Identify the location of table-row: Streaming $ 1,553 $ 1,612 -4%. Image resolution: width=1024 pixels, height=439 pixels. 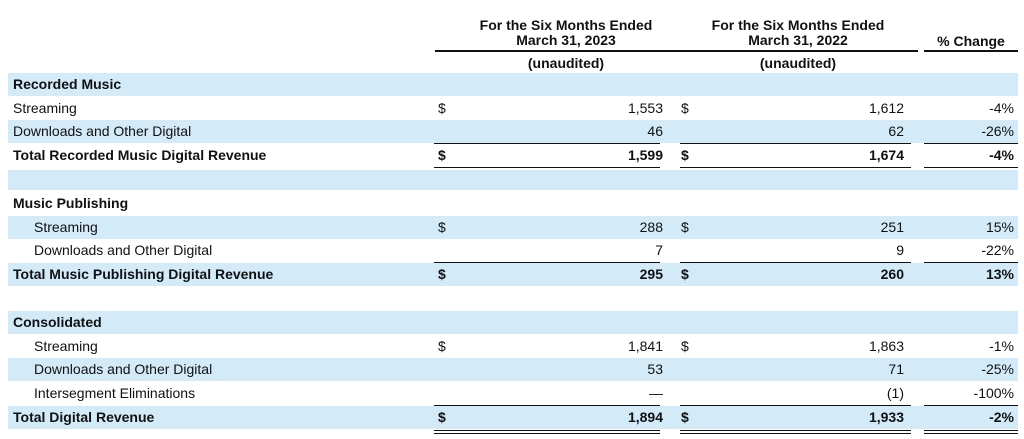
(513, 108).